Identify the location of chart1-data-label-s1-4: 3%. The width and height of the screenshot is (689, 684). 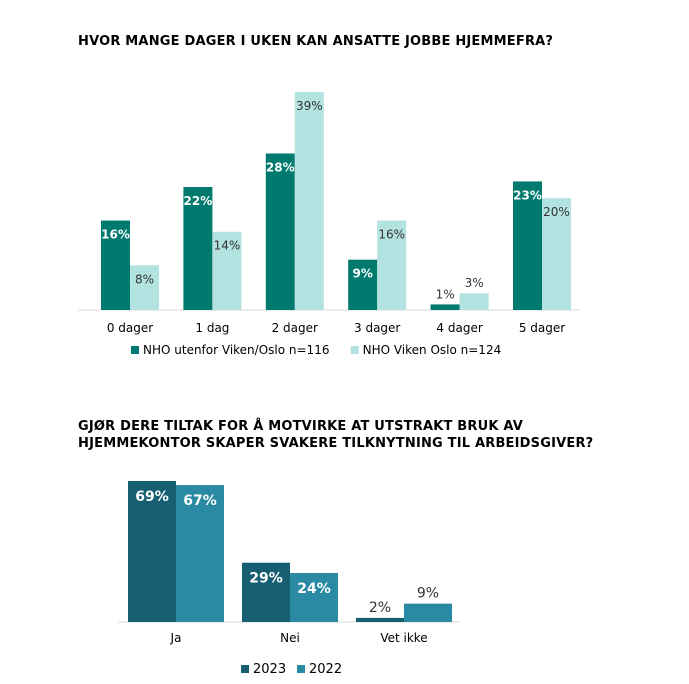
(474, 283).